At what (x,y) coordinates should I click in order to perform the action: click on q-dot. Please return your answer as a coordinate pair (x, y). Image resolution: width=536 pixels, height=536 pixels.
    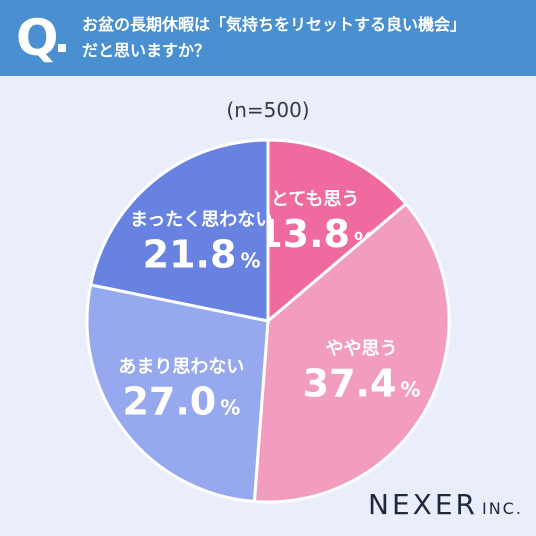
    Looking at the image, I should click on (62, 48).